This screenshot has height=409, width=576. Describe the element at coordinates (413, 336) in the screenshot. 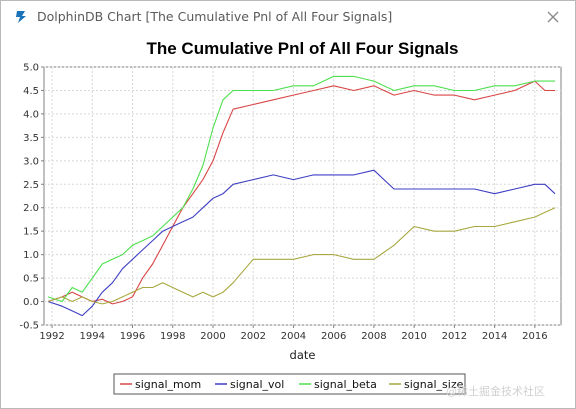

I see `x-tick-label: 2010` at that location.